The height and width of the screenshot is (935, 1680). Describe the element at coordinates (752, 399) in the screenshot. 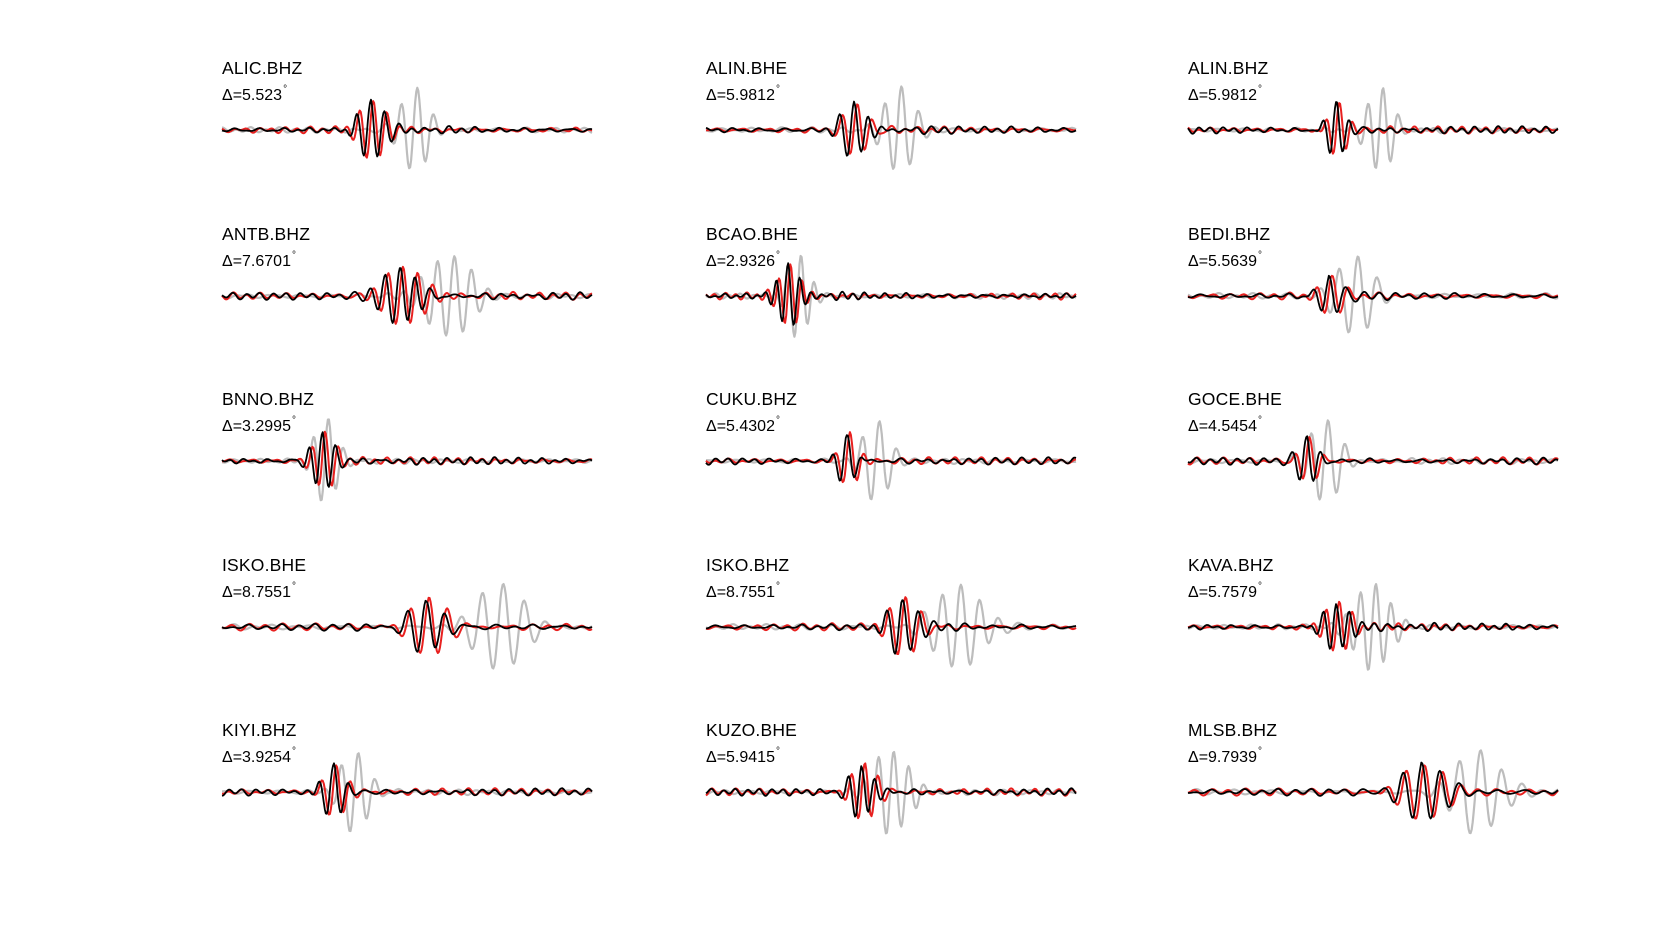

I see `station-label: CUKU.BHZ` at that location.